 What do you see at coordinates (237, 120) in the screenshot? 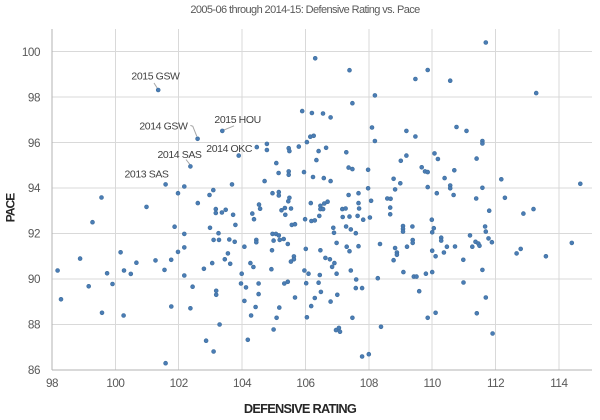
I see `svg-text: 2015 HOU` at bounding box center [237, 120].